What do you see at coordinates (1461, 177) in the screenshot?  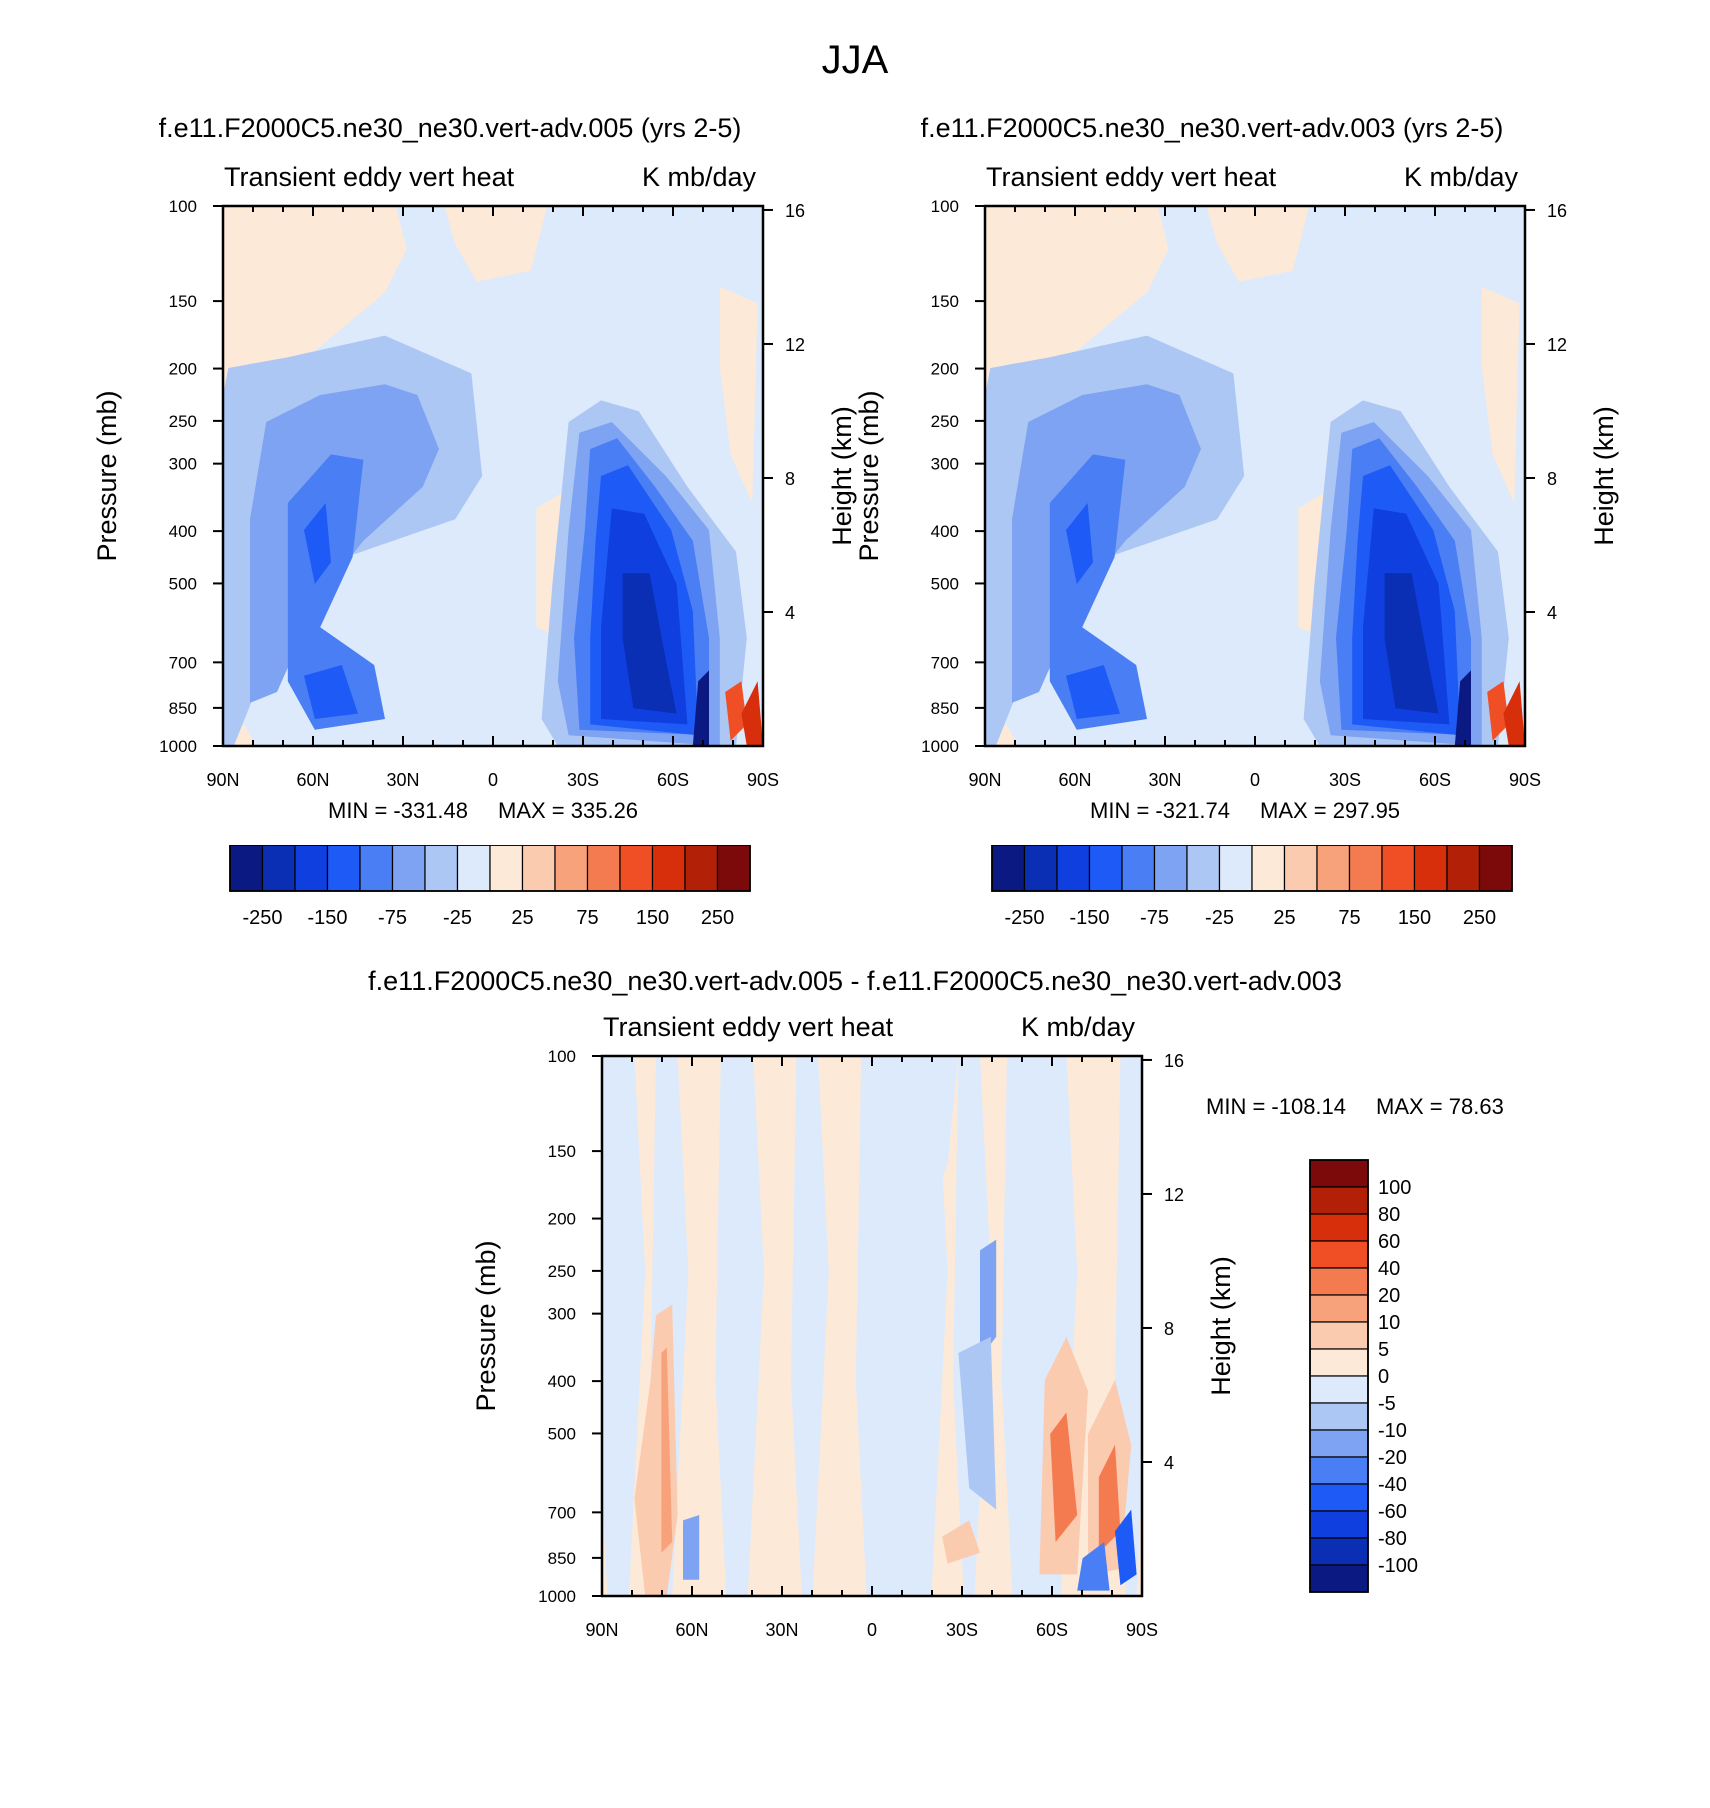 I see `panel2-right-subtitle: K mb/day` at bounding box center [1461, 177].